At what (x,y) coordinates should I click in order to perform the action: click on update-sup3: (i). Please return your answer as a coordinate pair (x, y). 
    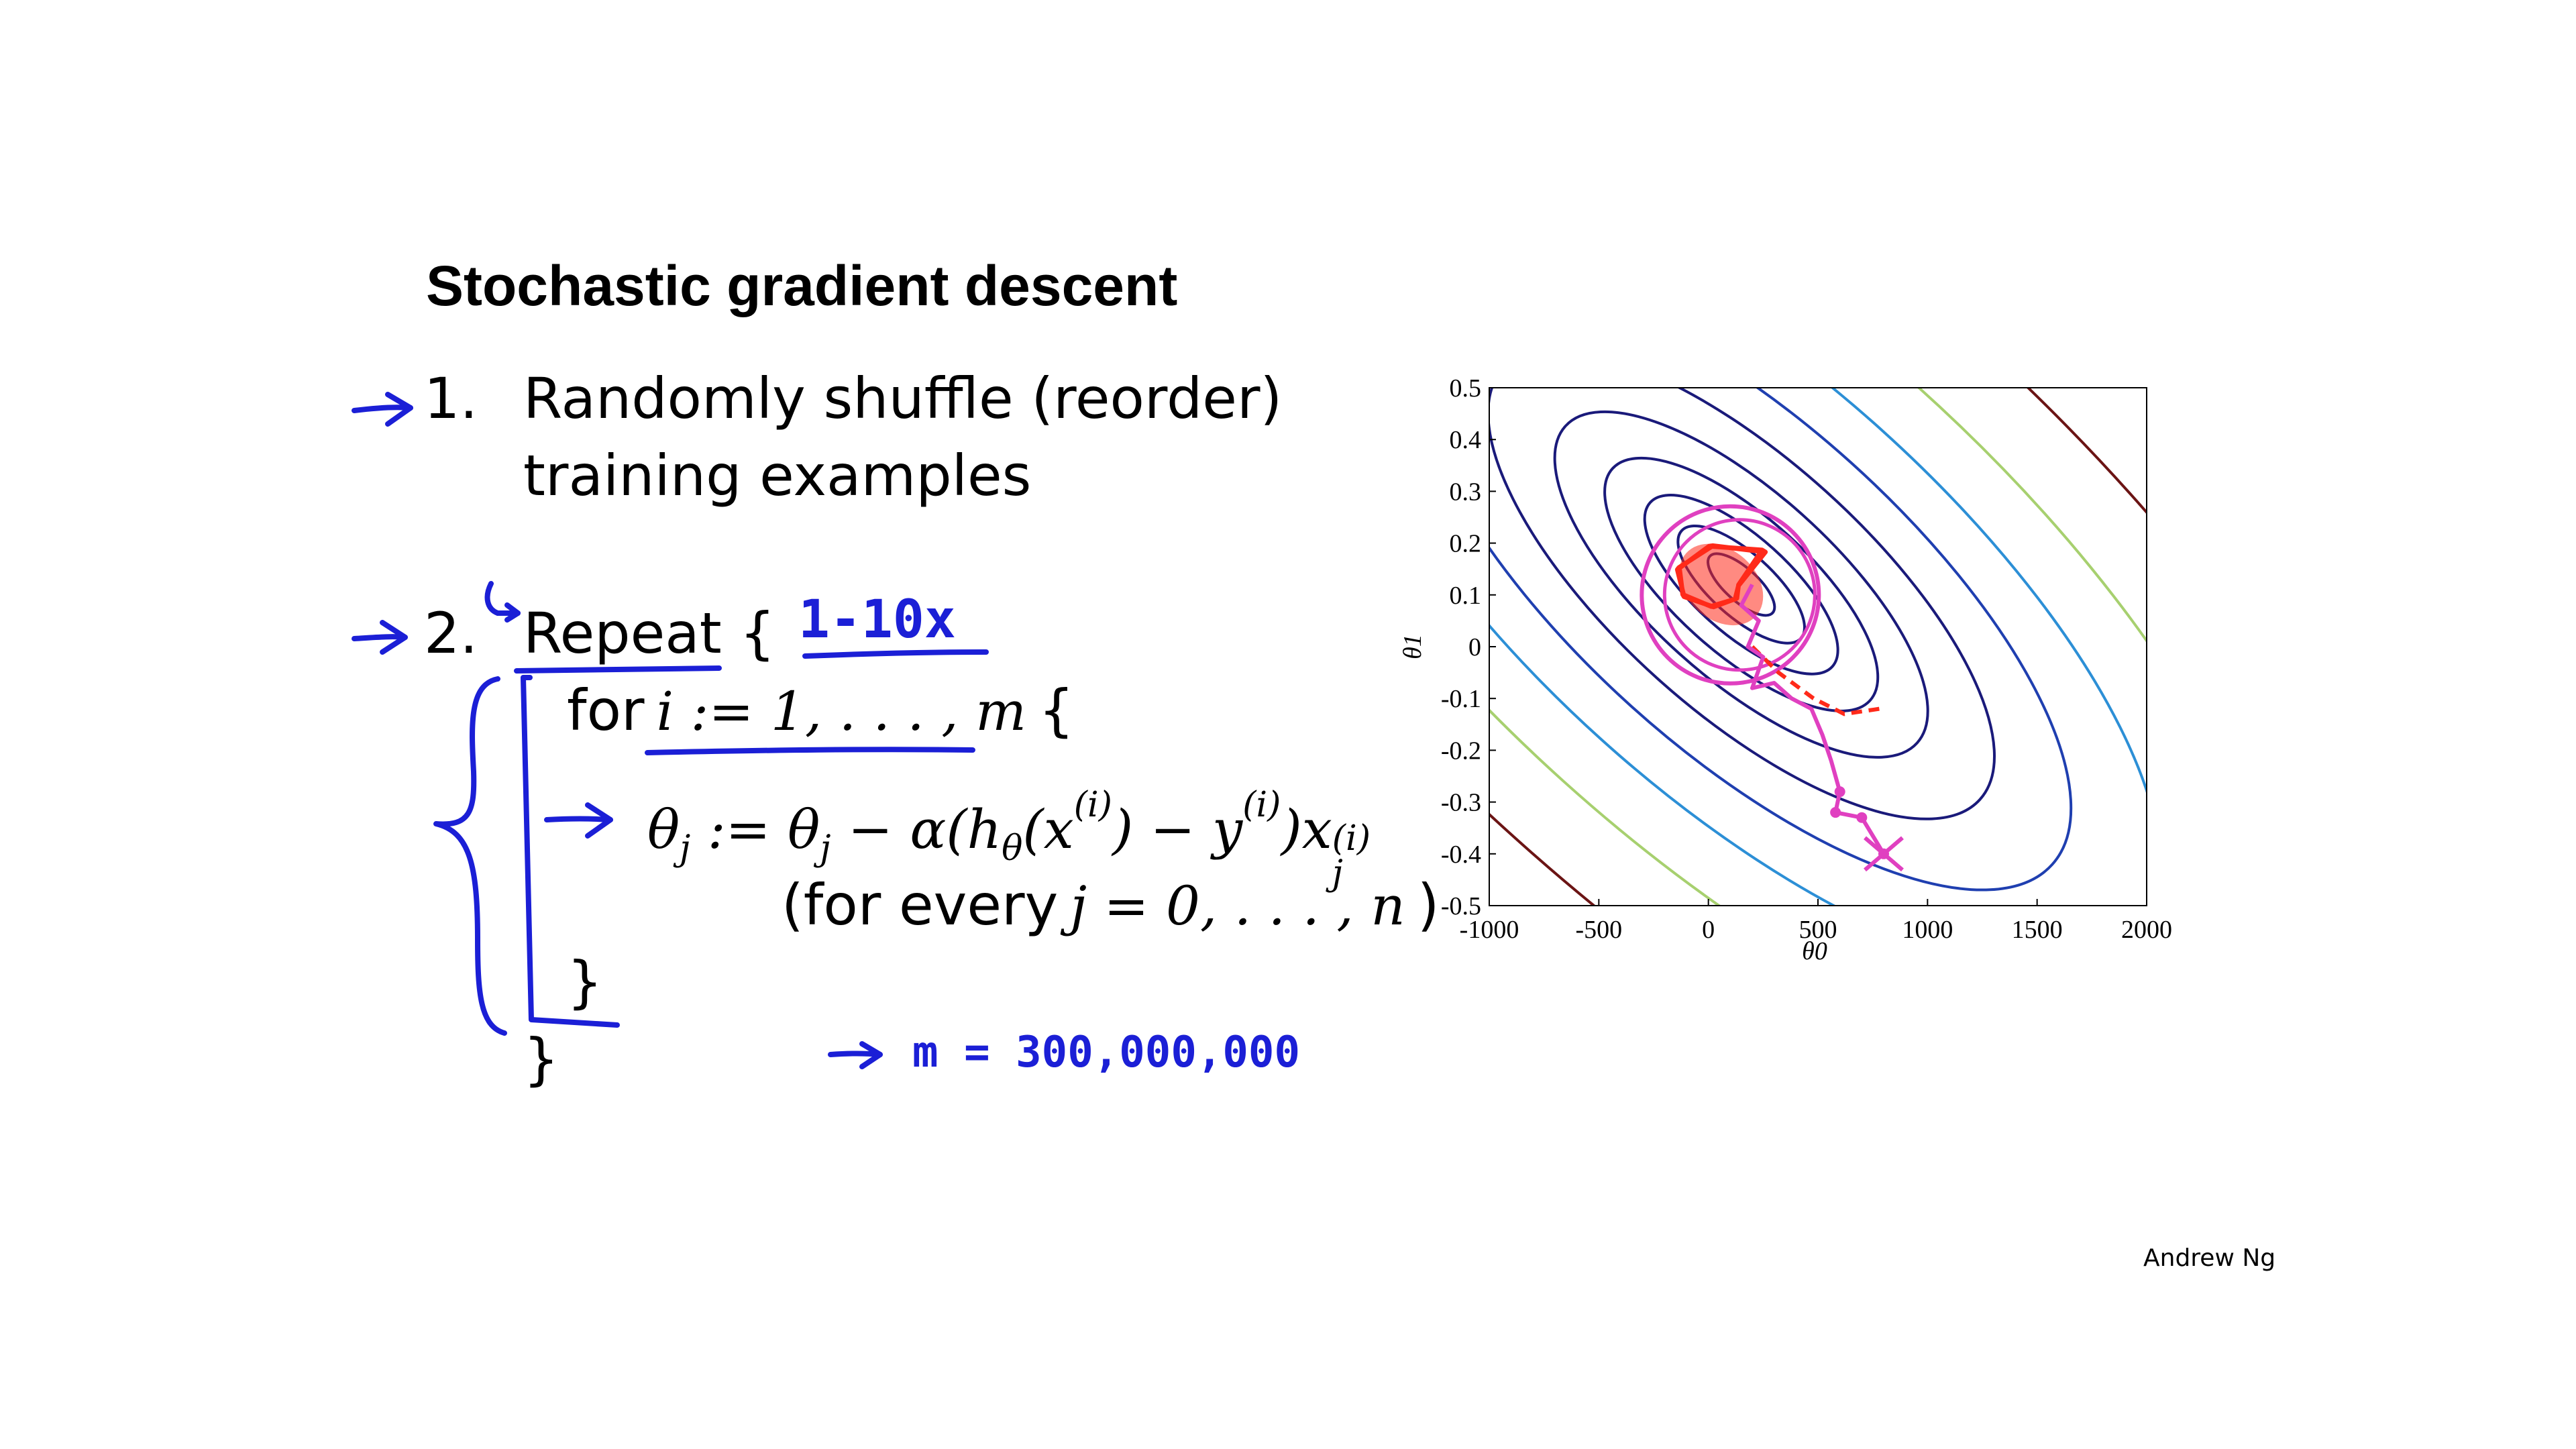
    Looking at the image, I should click on (1351, 838).